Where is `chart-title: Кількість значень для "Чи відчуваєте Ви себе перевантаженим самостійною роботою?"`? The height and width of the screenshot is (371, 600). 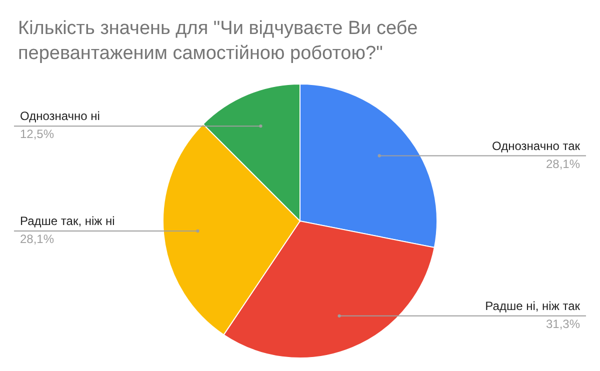 chart-title: Кількість значень для "Чи відчуваєте Ви себе перевантаженим самостійною роботою?" is located at coordinates (218, 41).